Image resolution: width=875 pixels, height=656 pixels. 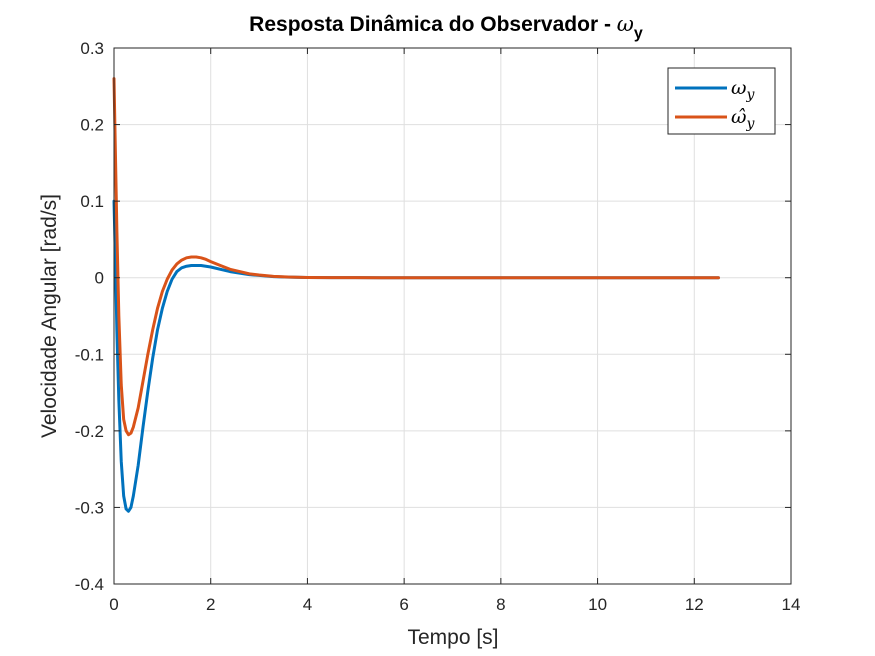 I want to click on y-axis-label: Velocidade Angular [rad/s], so click(x=49, y=316).